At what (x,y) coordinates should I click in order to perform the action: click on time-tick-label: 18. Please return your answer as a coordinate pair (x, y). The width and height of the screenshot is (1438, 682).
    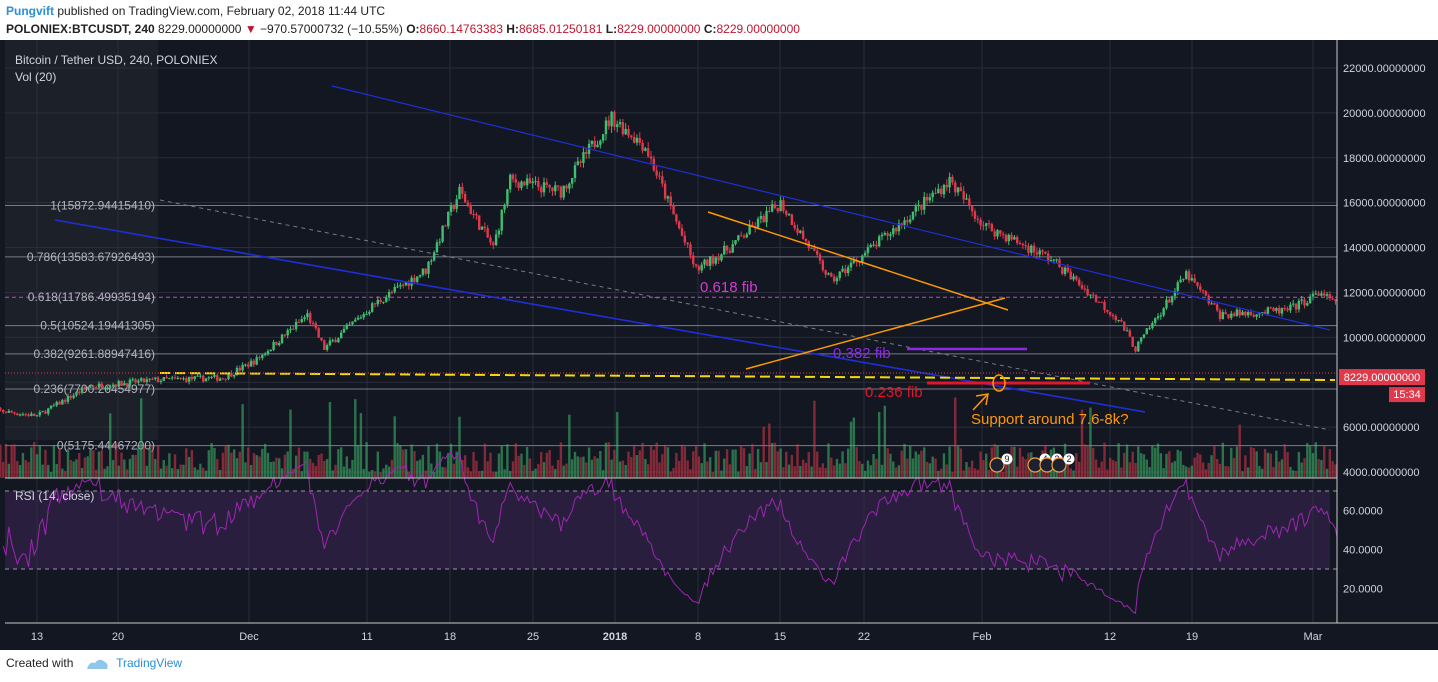
    Looking at the image, I should click on (450, 637).